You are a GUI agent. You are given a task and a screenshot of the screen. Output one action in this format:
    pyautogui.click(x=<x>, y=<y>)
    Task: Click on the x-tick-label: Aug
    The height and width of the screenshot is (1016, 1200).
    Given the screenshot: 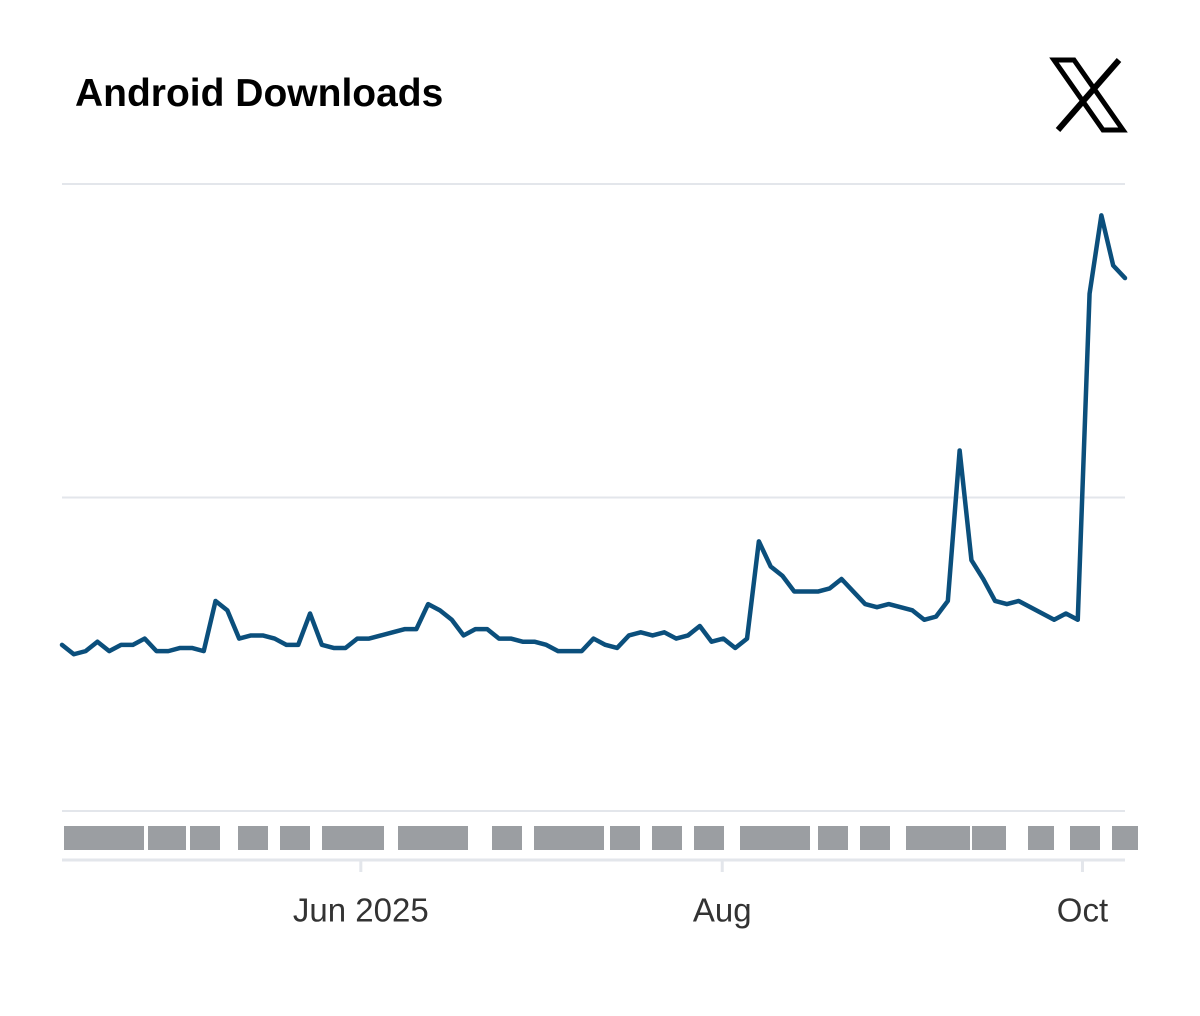 What is the action you would take?
    pyautogui.click(x=722, y=910)
    